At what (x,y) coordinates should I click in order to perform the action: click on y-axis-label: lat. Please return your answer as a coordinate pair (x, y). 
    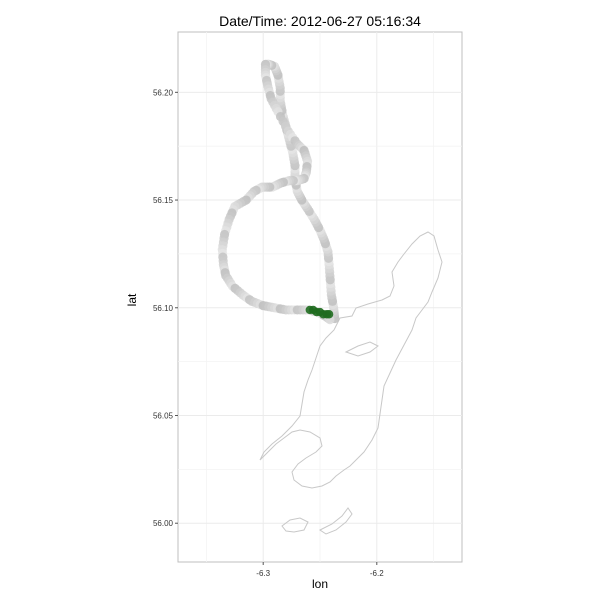
    Looking at the image, I should click on (132, 300).